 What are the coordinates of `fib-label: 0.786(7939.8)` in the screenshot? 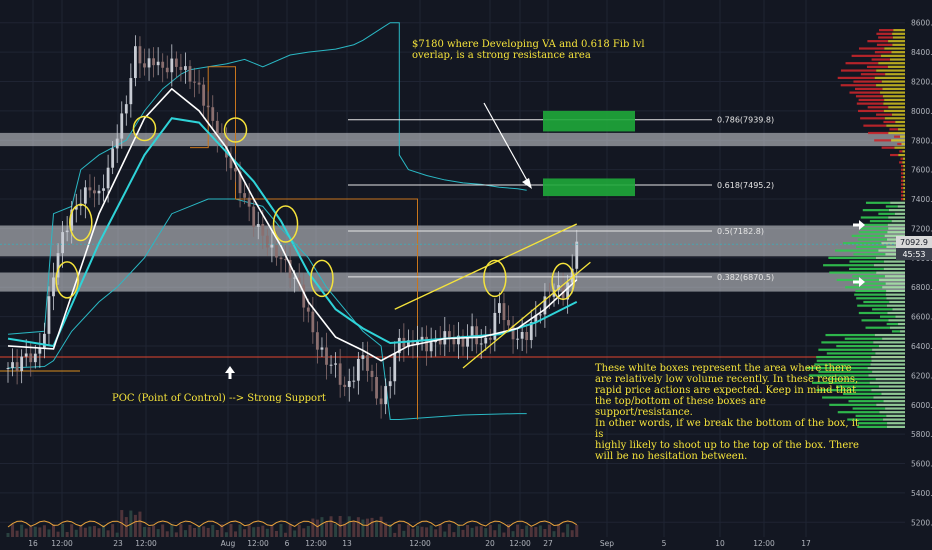 It's located at (745, 120).